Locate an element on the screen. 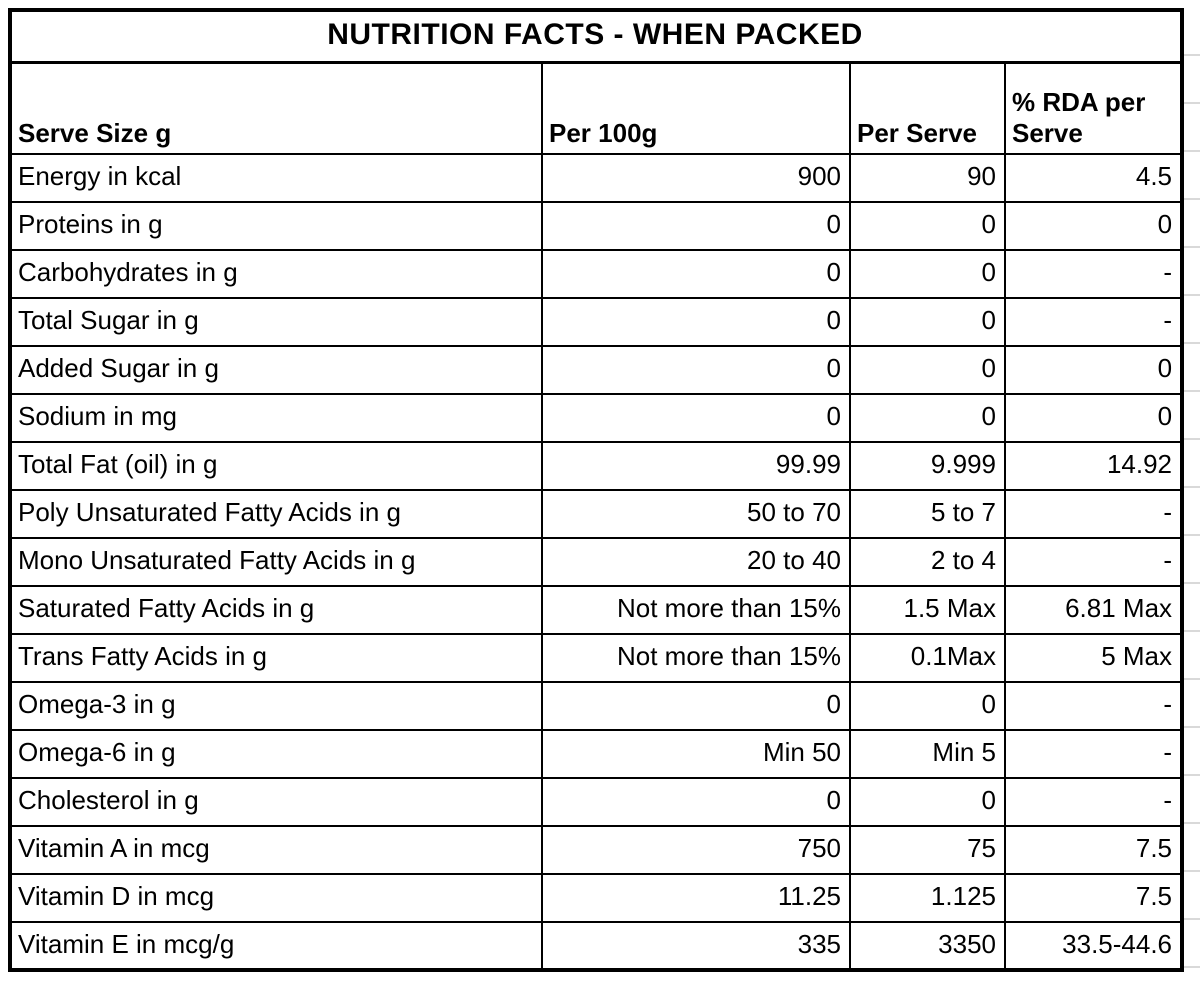 The width and height of the screenshot is (1200, 982). header-serve-size: Serve Size g is located at coordinates (276, 108).